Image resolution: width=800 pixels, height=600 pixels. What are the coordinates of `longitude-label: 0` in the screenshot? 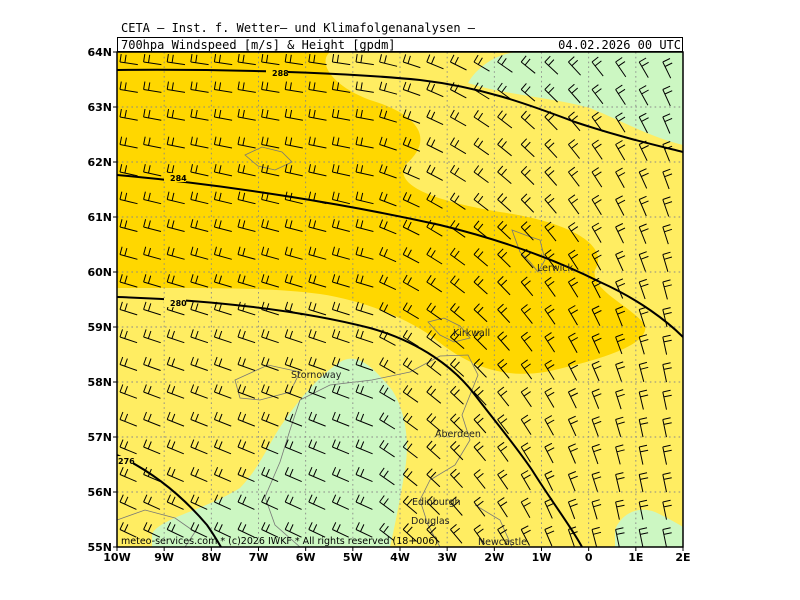 It's located at (589, 557).